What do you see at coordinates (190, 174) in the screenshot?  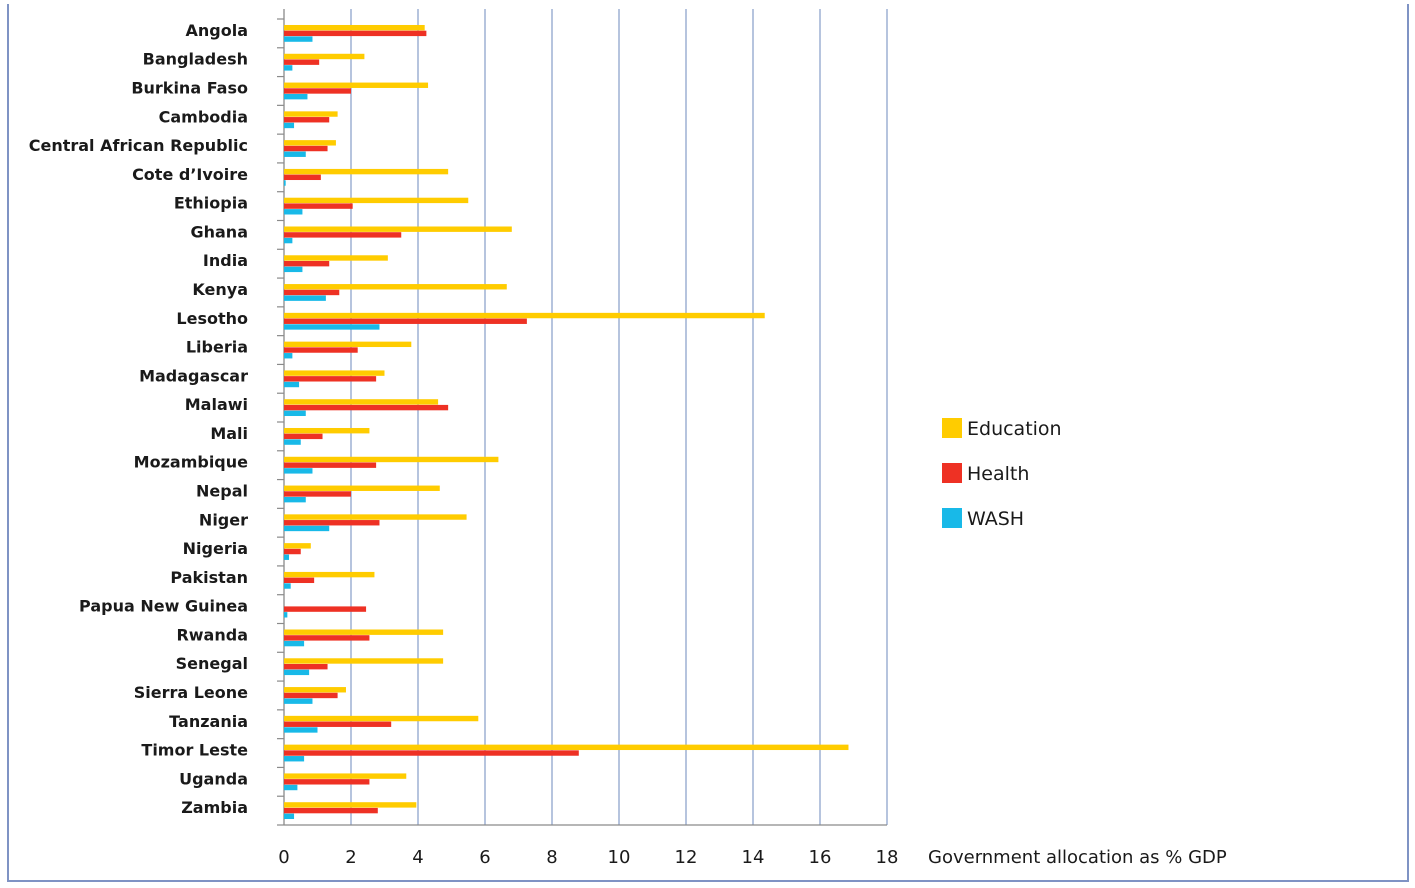 I see `category-label: Cote d’Ivoire` at bounding box center [190, 174].